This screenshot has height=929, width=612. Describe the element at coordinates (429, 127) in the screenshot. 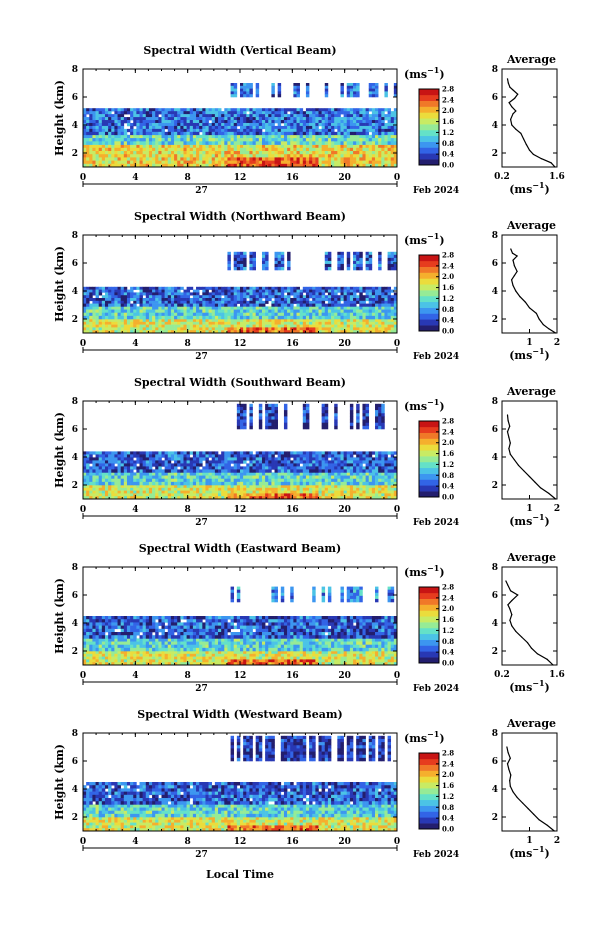

I see `colorbar-frame` at that location.